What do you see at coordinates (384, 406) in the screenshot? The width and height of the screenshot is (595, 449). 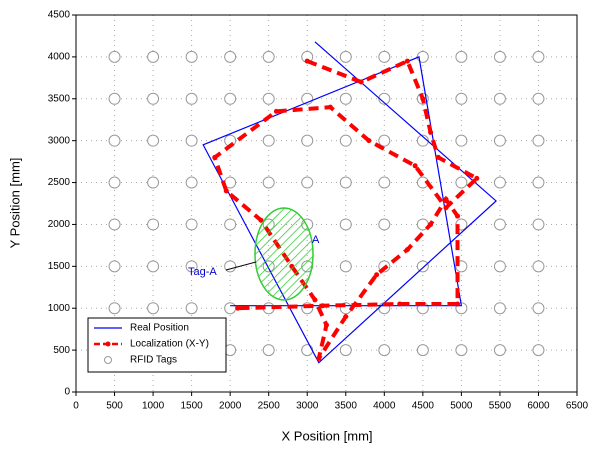 I see `x-tick-label: 4000` at bounding box center [384, 406].